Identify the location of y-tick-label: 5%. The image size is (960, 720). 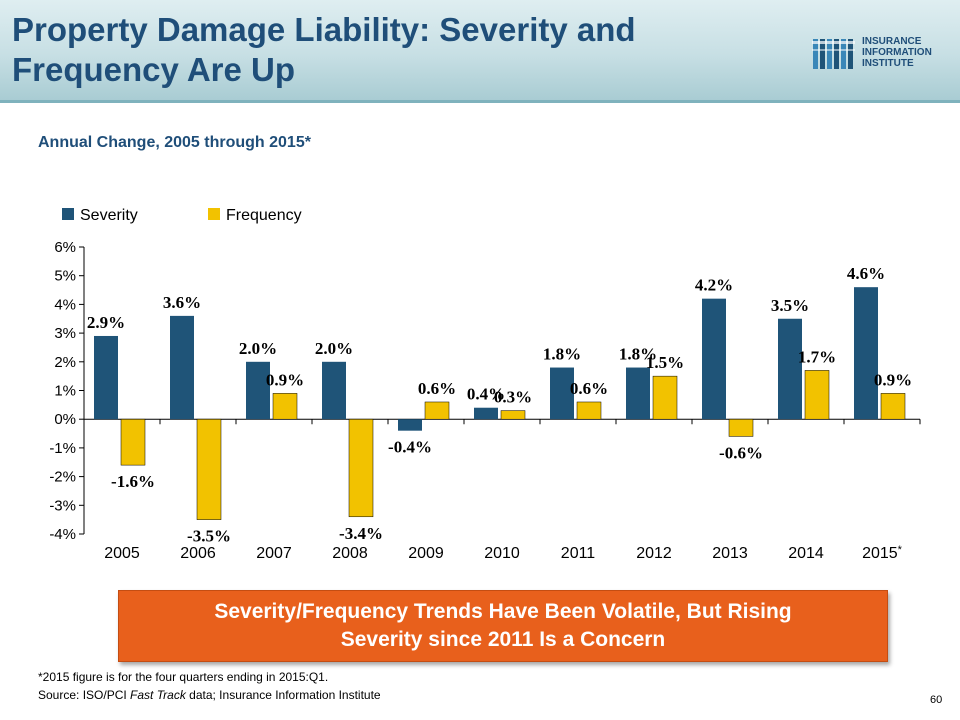
(65, 276).